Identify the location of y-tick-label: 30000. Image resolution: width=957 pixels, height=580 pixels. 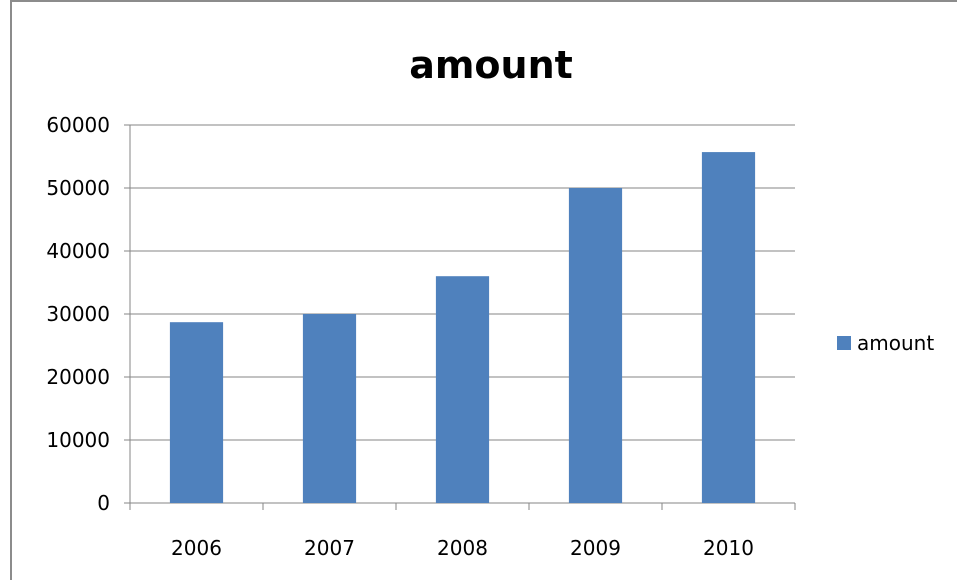
(78, 314).